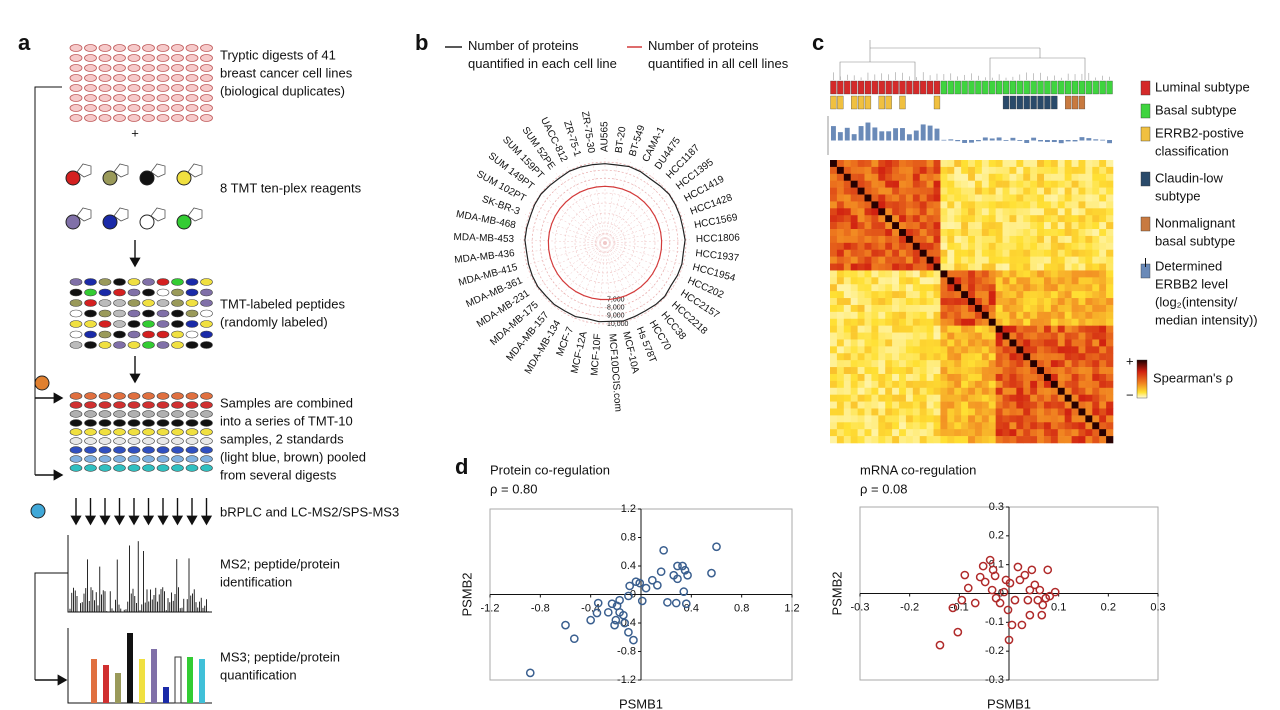 This screenshot has height=710, width=1280. I want to click on x-tick-label: 0.1, so click(1058, 607).